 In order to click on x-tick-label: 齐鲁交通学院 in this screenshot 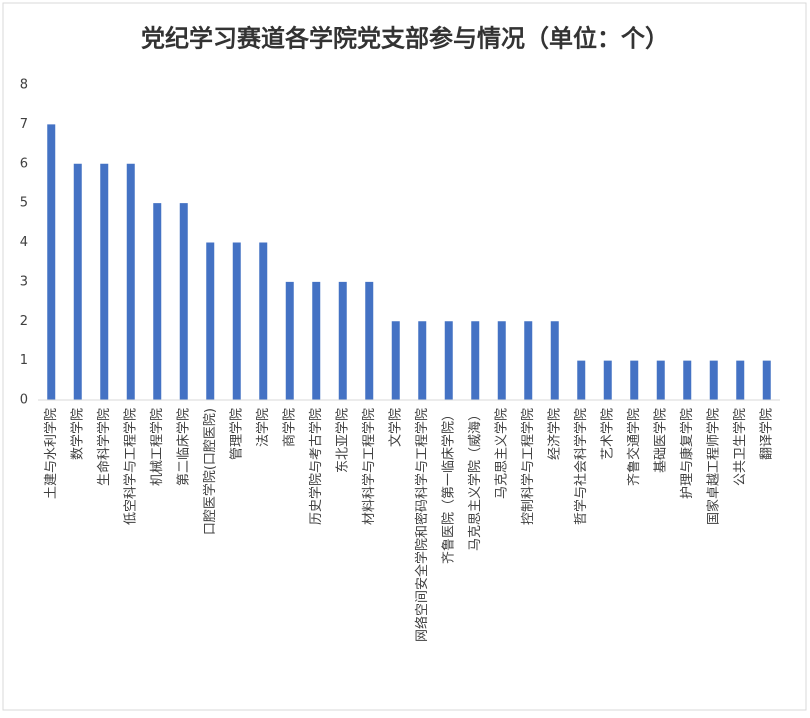, I will do `click(634, 447)`.